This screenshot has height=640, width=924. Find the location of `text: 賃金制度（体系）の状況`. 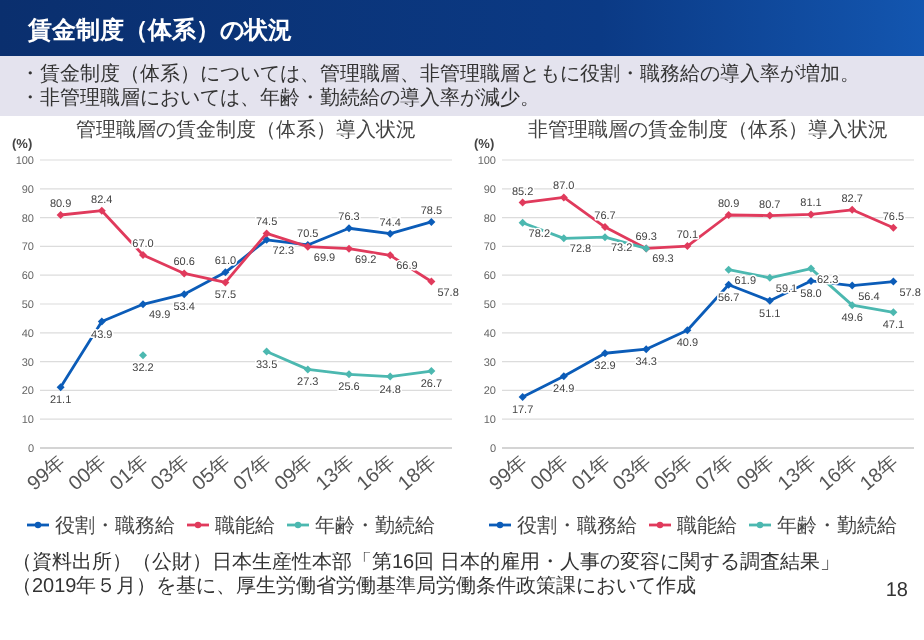

text: 賃金制度（体系）の状況 is located at coordinates (159, 30).